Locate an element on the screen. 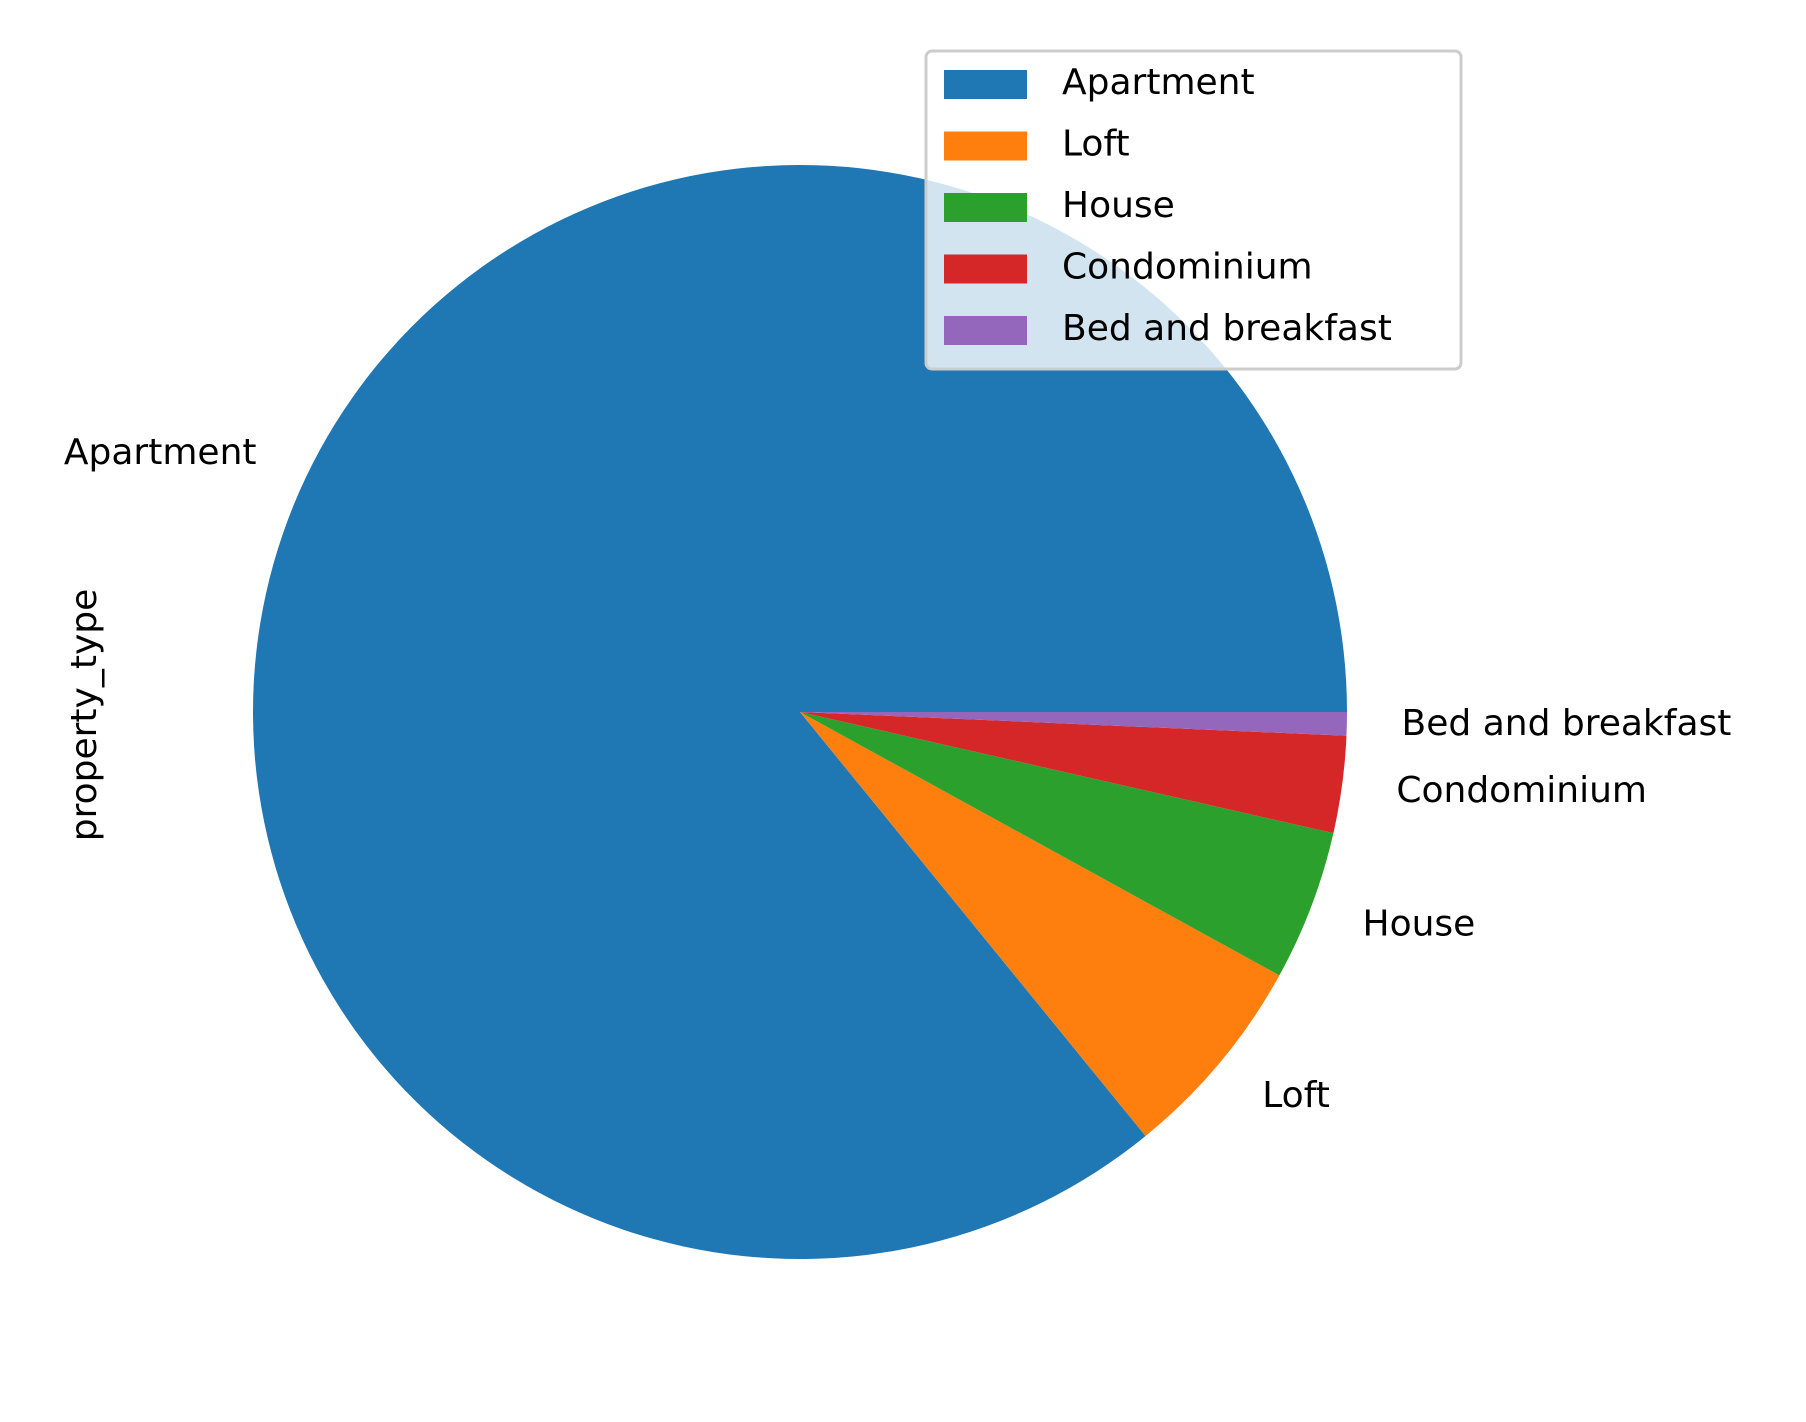 This screenshot has height=1422, width=1806. legend-swatch-loft is located at coordinates (985, 146).